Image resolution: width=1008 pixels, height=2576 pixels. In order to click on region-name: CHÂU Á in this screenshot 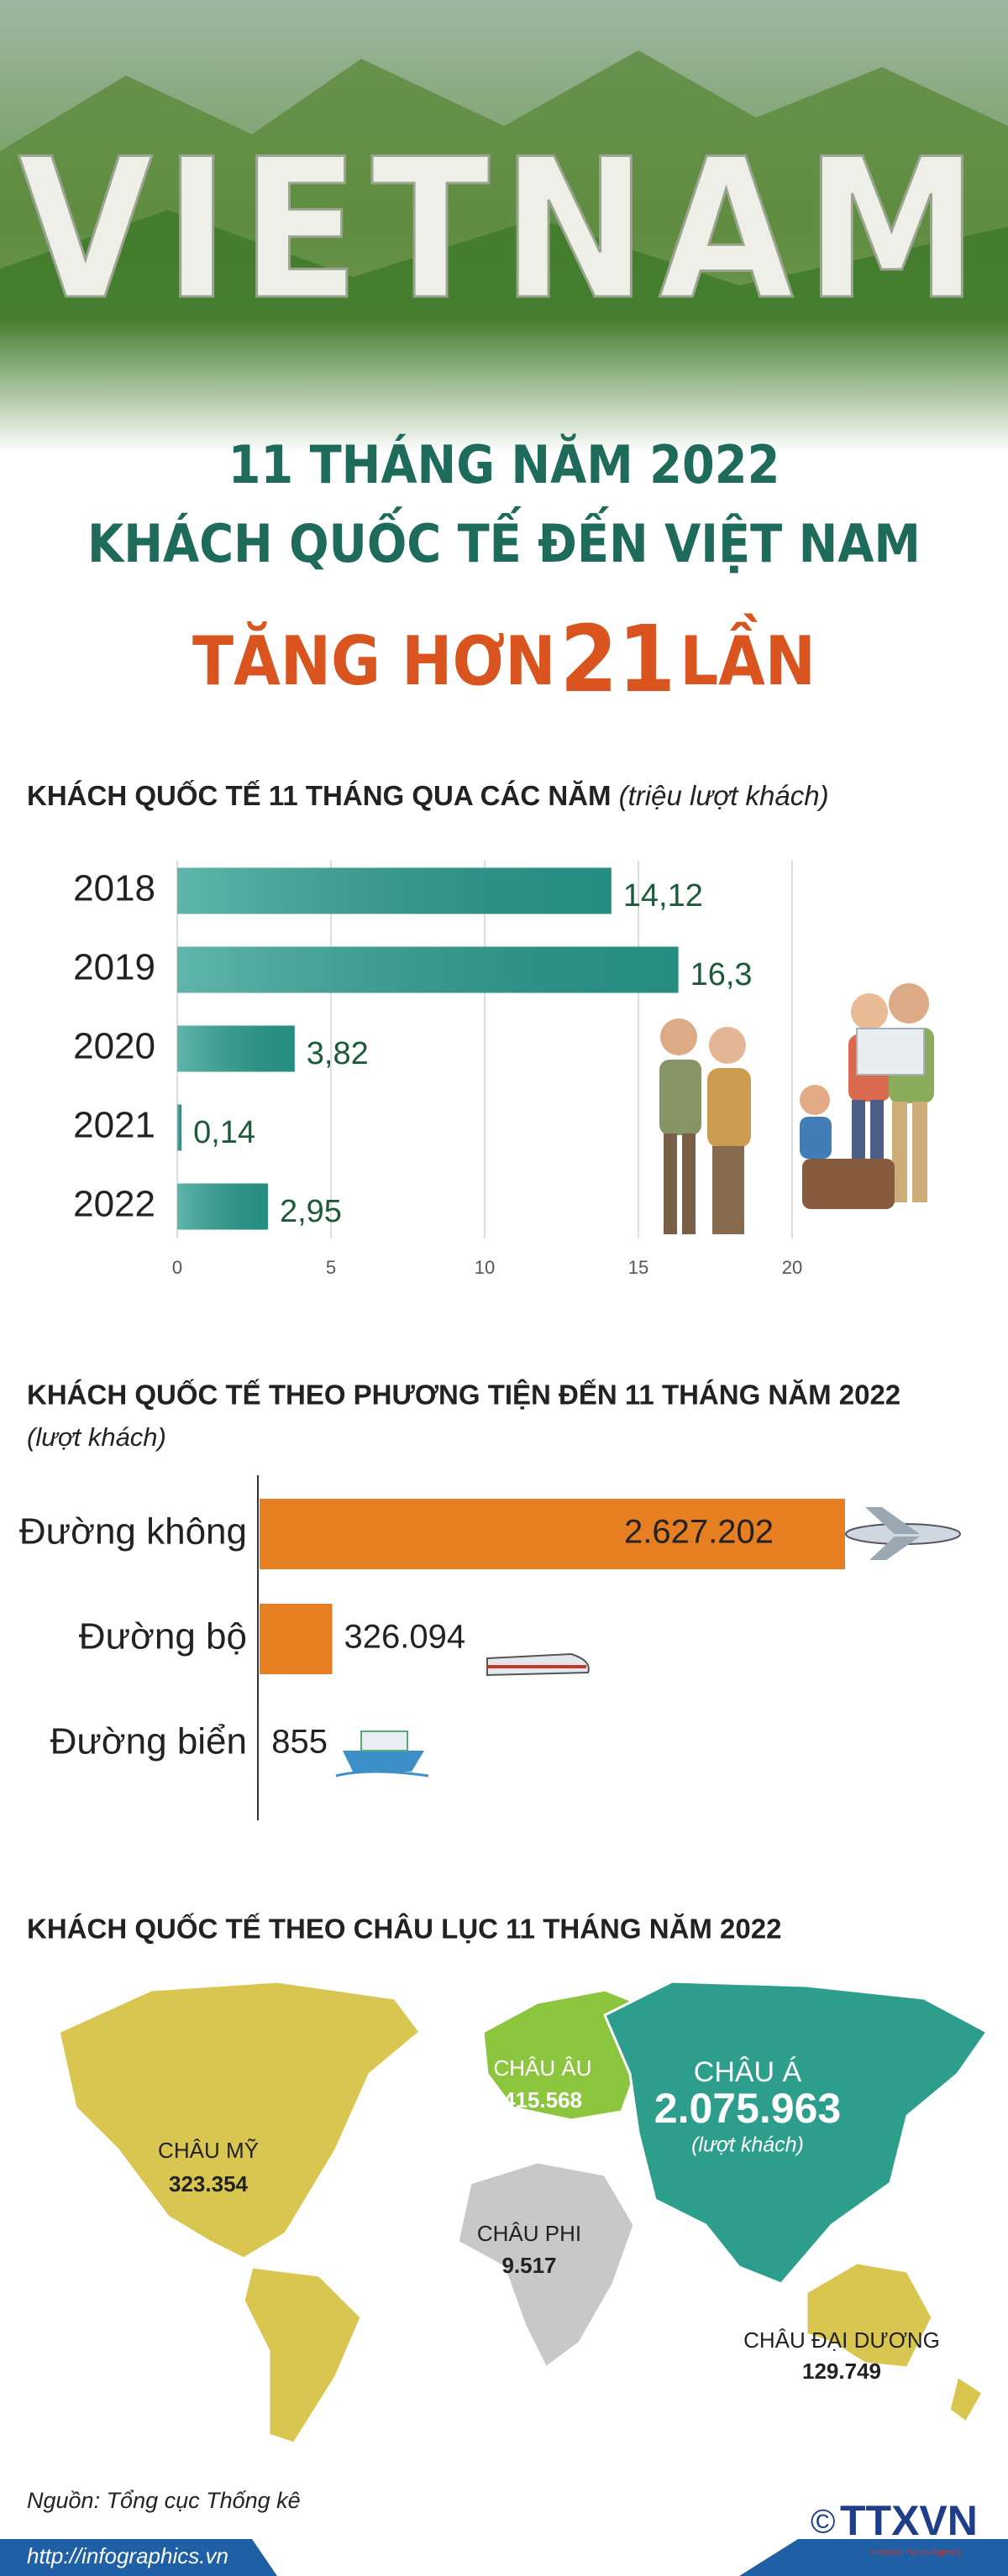, I will do `click(748, 2072)`.